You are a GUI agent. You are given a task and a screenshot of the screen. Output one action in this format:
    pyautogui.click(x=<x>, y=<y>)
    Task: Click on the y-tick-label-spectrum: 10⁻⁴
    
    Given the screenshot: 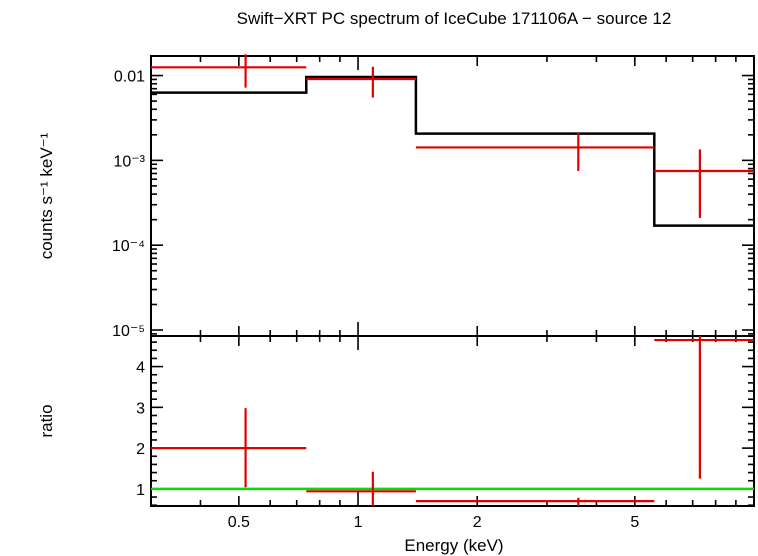 What is the action you would take?
    pyautogui.click(x=128, y=246)
    